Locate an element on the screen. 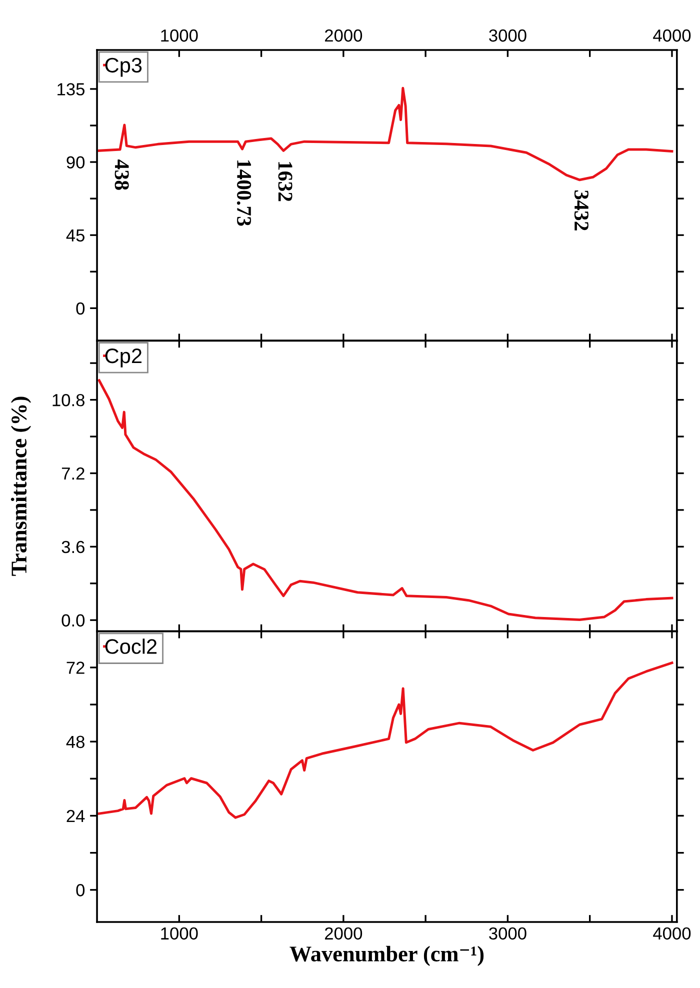 The height and width of the screenshot is (988, 700). y-tick-label: 10.8 is located at coordinates (68, 400).